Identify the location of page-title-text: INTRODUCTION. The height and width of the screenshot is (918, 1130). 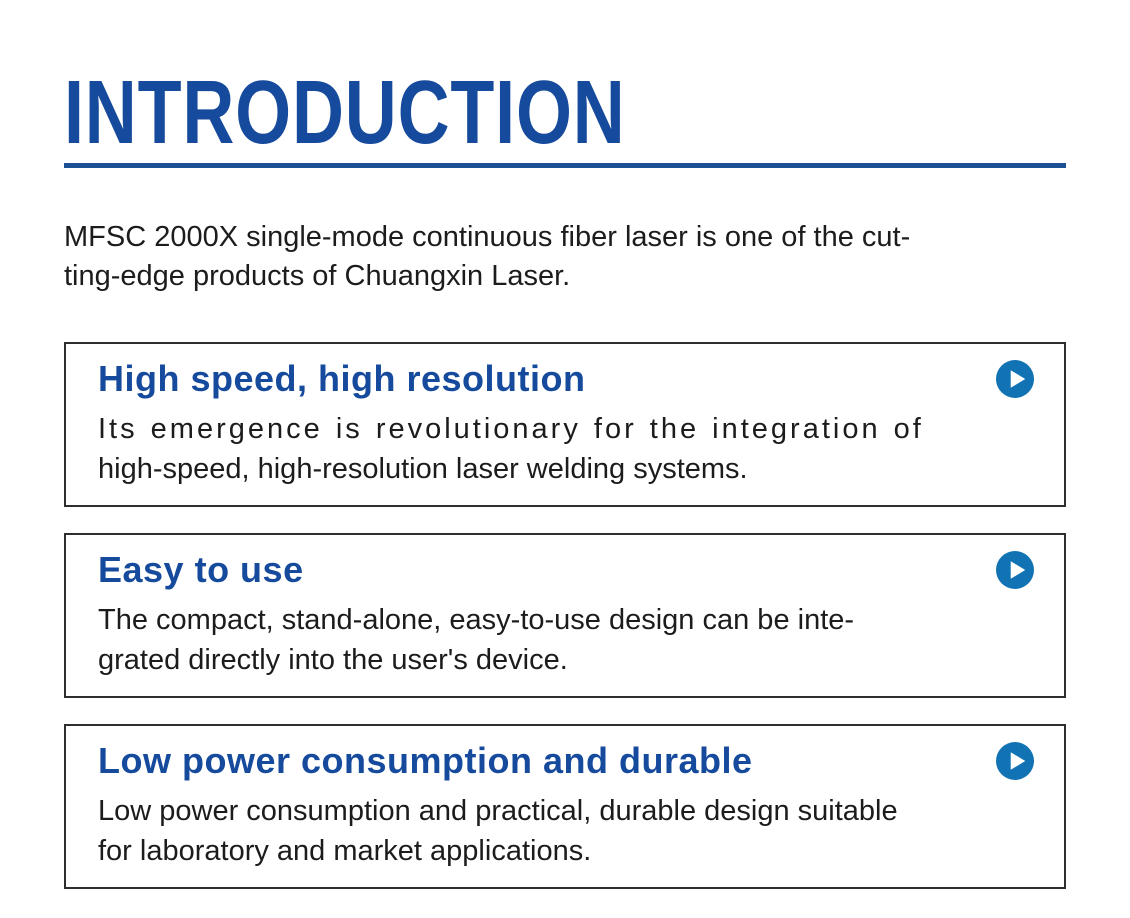
(345, 113).